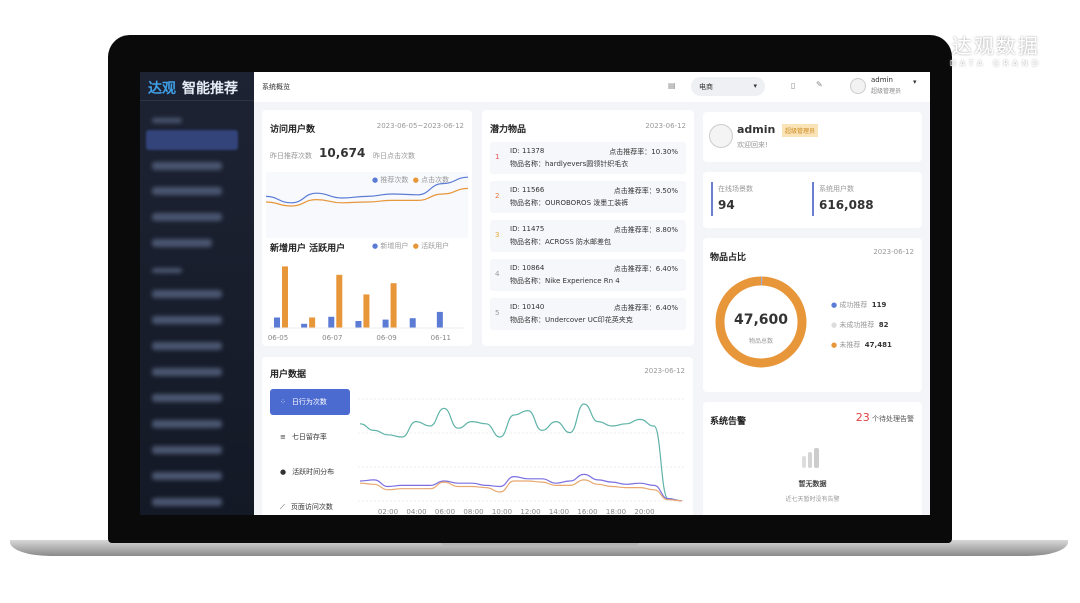 This screenshot has height=603, width=1080. Describe the element at coordinates (755, 86) in the screenshot. I see `chevron-down-icon: ▾` at that location.